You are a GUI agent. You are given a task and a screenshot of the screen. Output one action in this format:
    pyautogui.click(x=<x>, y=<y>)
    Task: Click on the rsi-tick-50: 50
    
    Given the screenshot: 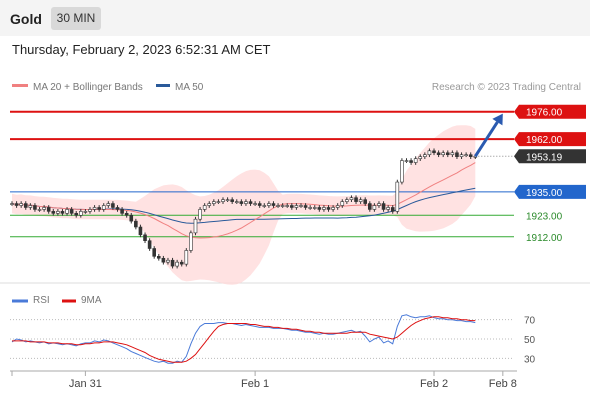 What is the action you would take?
    pyautogui.click(x=530, y=340)
    